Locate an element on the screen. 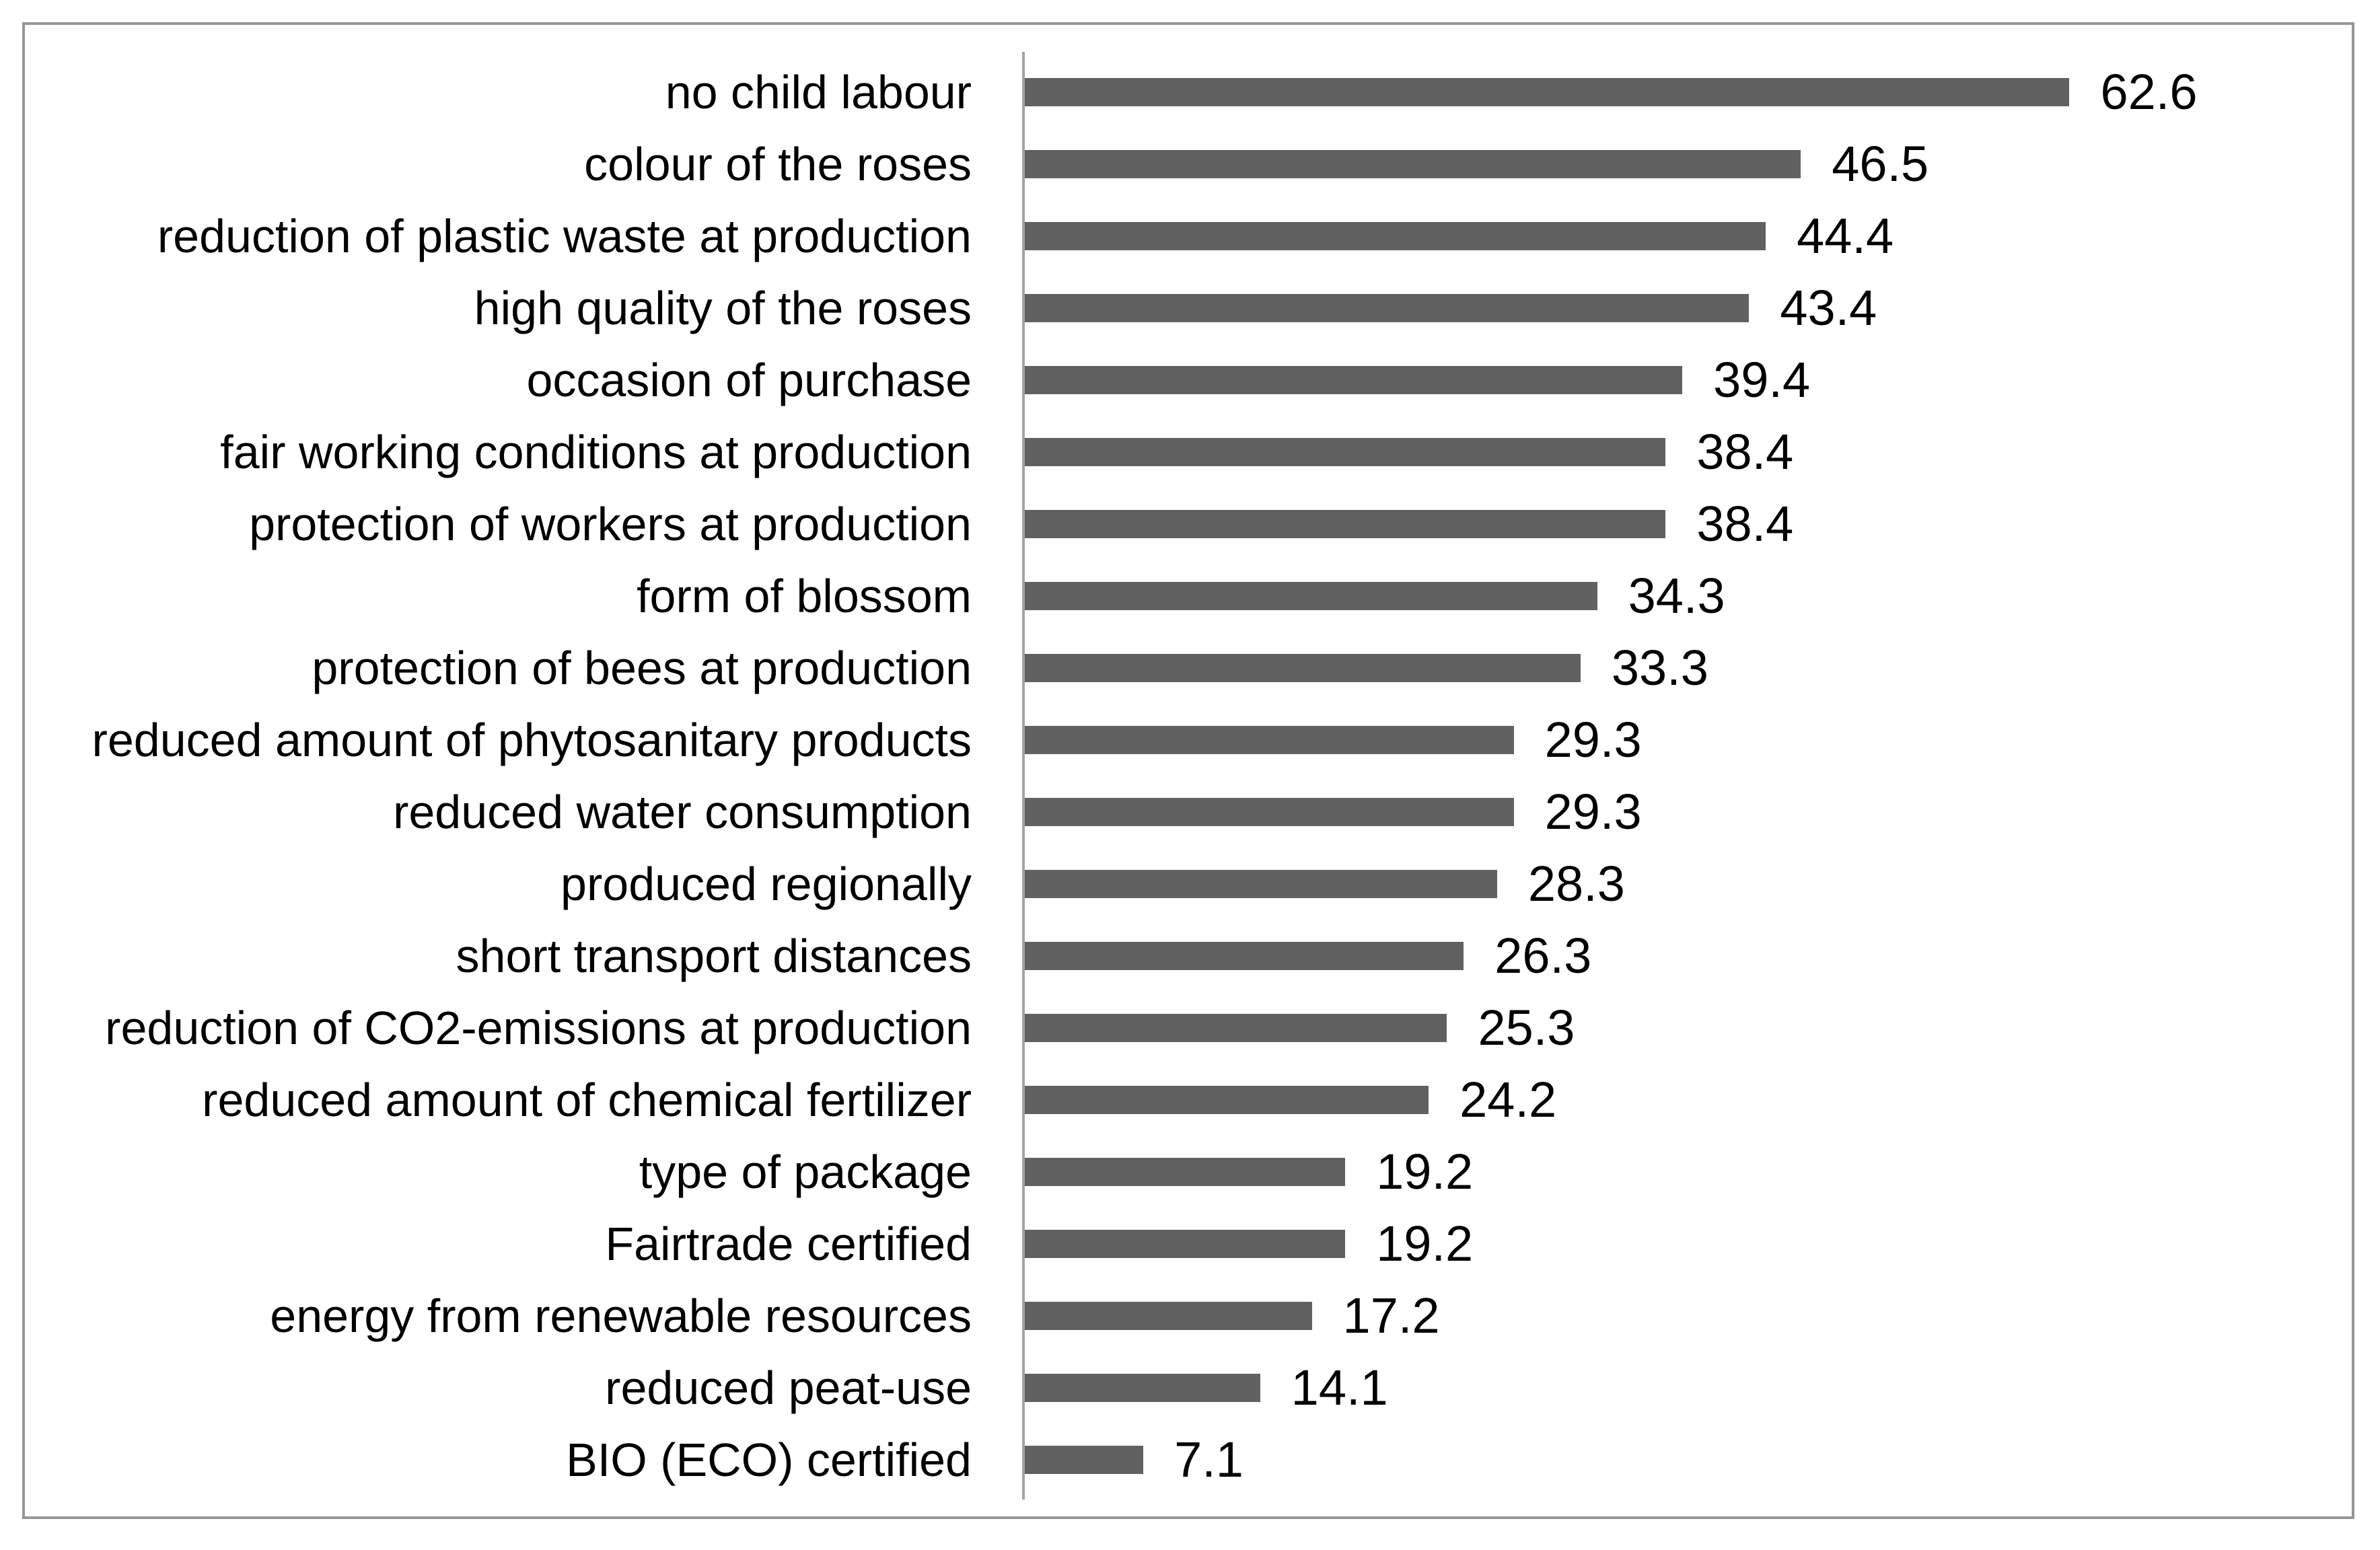  bar-row: type of package 19.2 is located at coordinates (1188, 1172).